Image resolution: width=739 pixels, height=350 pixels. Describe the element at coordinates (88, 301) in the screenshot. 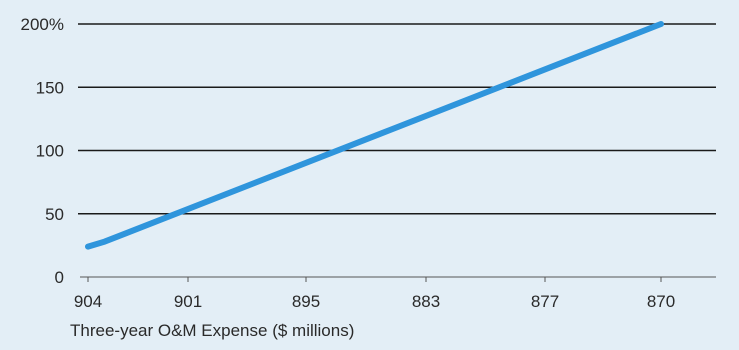

I see `x-tick-label-904: 904` at that location.